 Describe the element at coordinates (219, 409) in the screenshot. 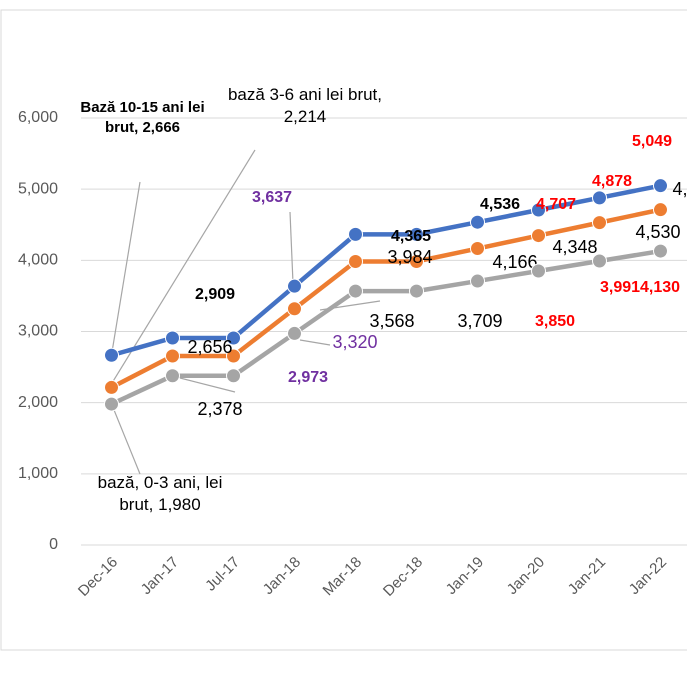

I see `data-label: 2,378` at that location.